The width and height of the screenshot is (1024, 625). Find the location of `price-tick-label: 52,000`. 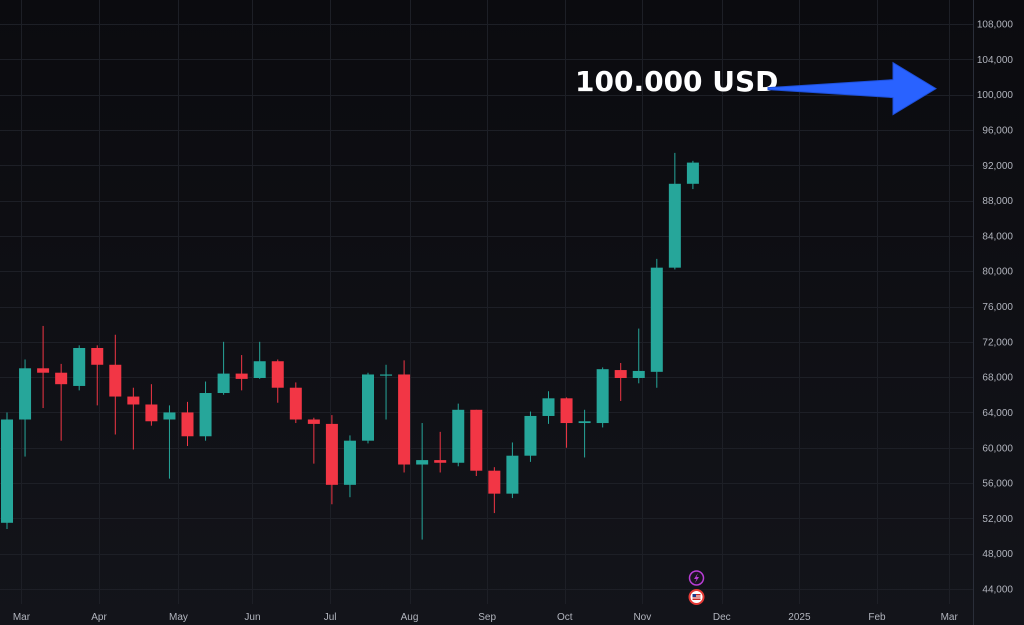

price-tick-label: 52,000 is located at coordinates (997, 519).